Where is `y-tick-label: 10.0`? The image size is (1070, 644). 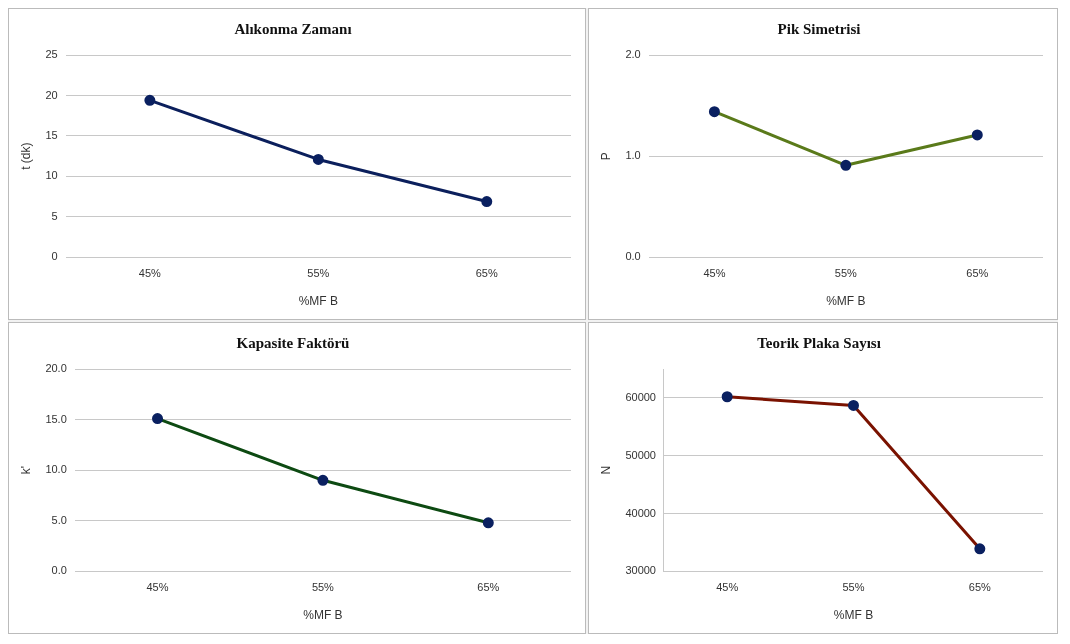
y-tick-label: 10.0 is located at coordinates (56, 469).